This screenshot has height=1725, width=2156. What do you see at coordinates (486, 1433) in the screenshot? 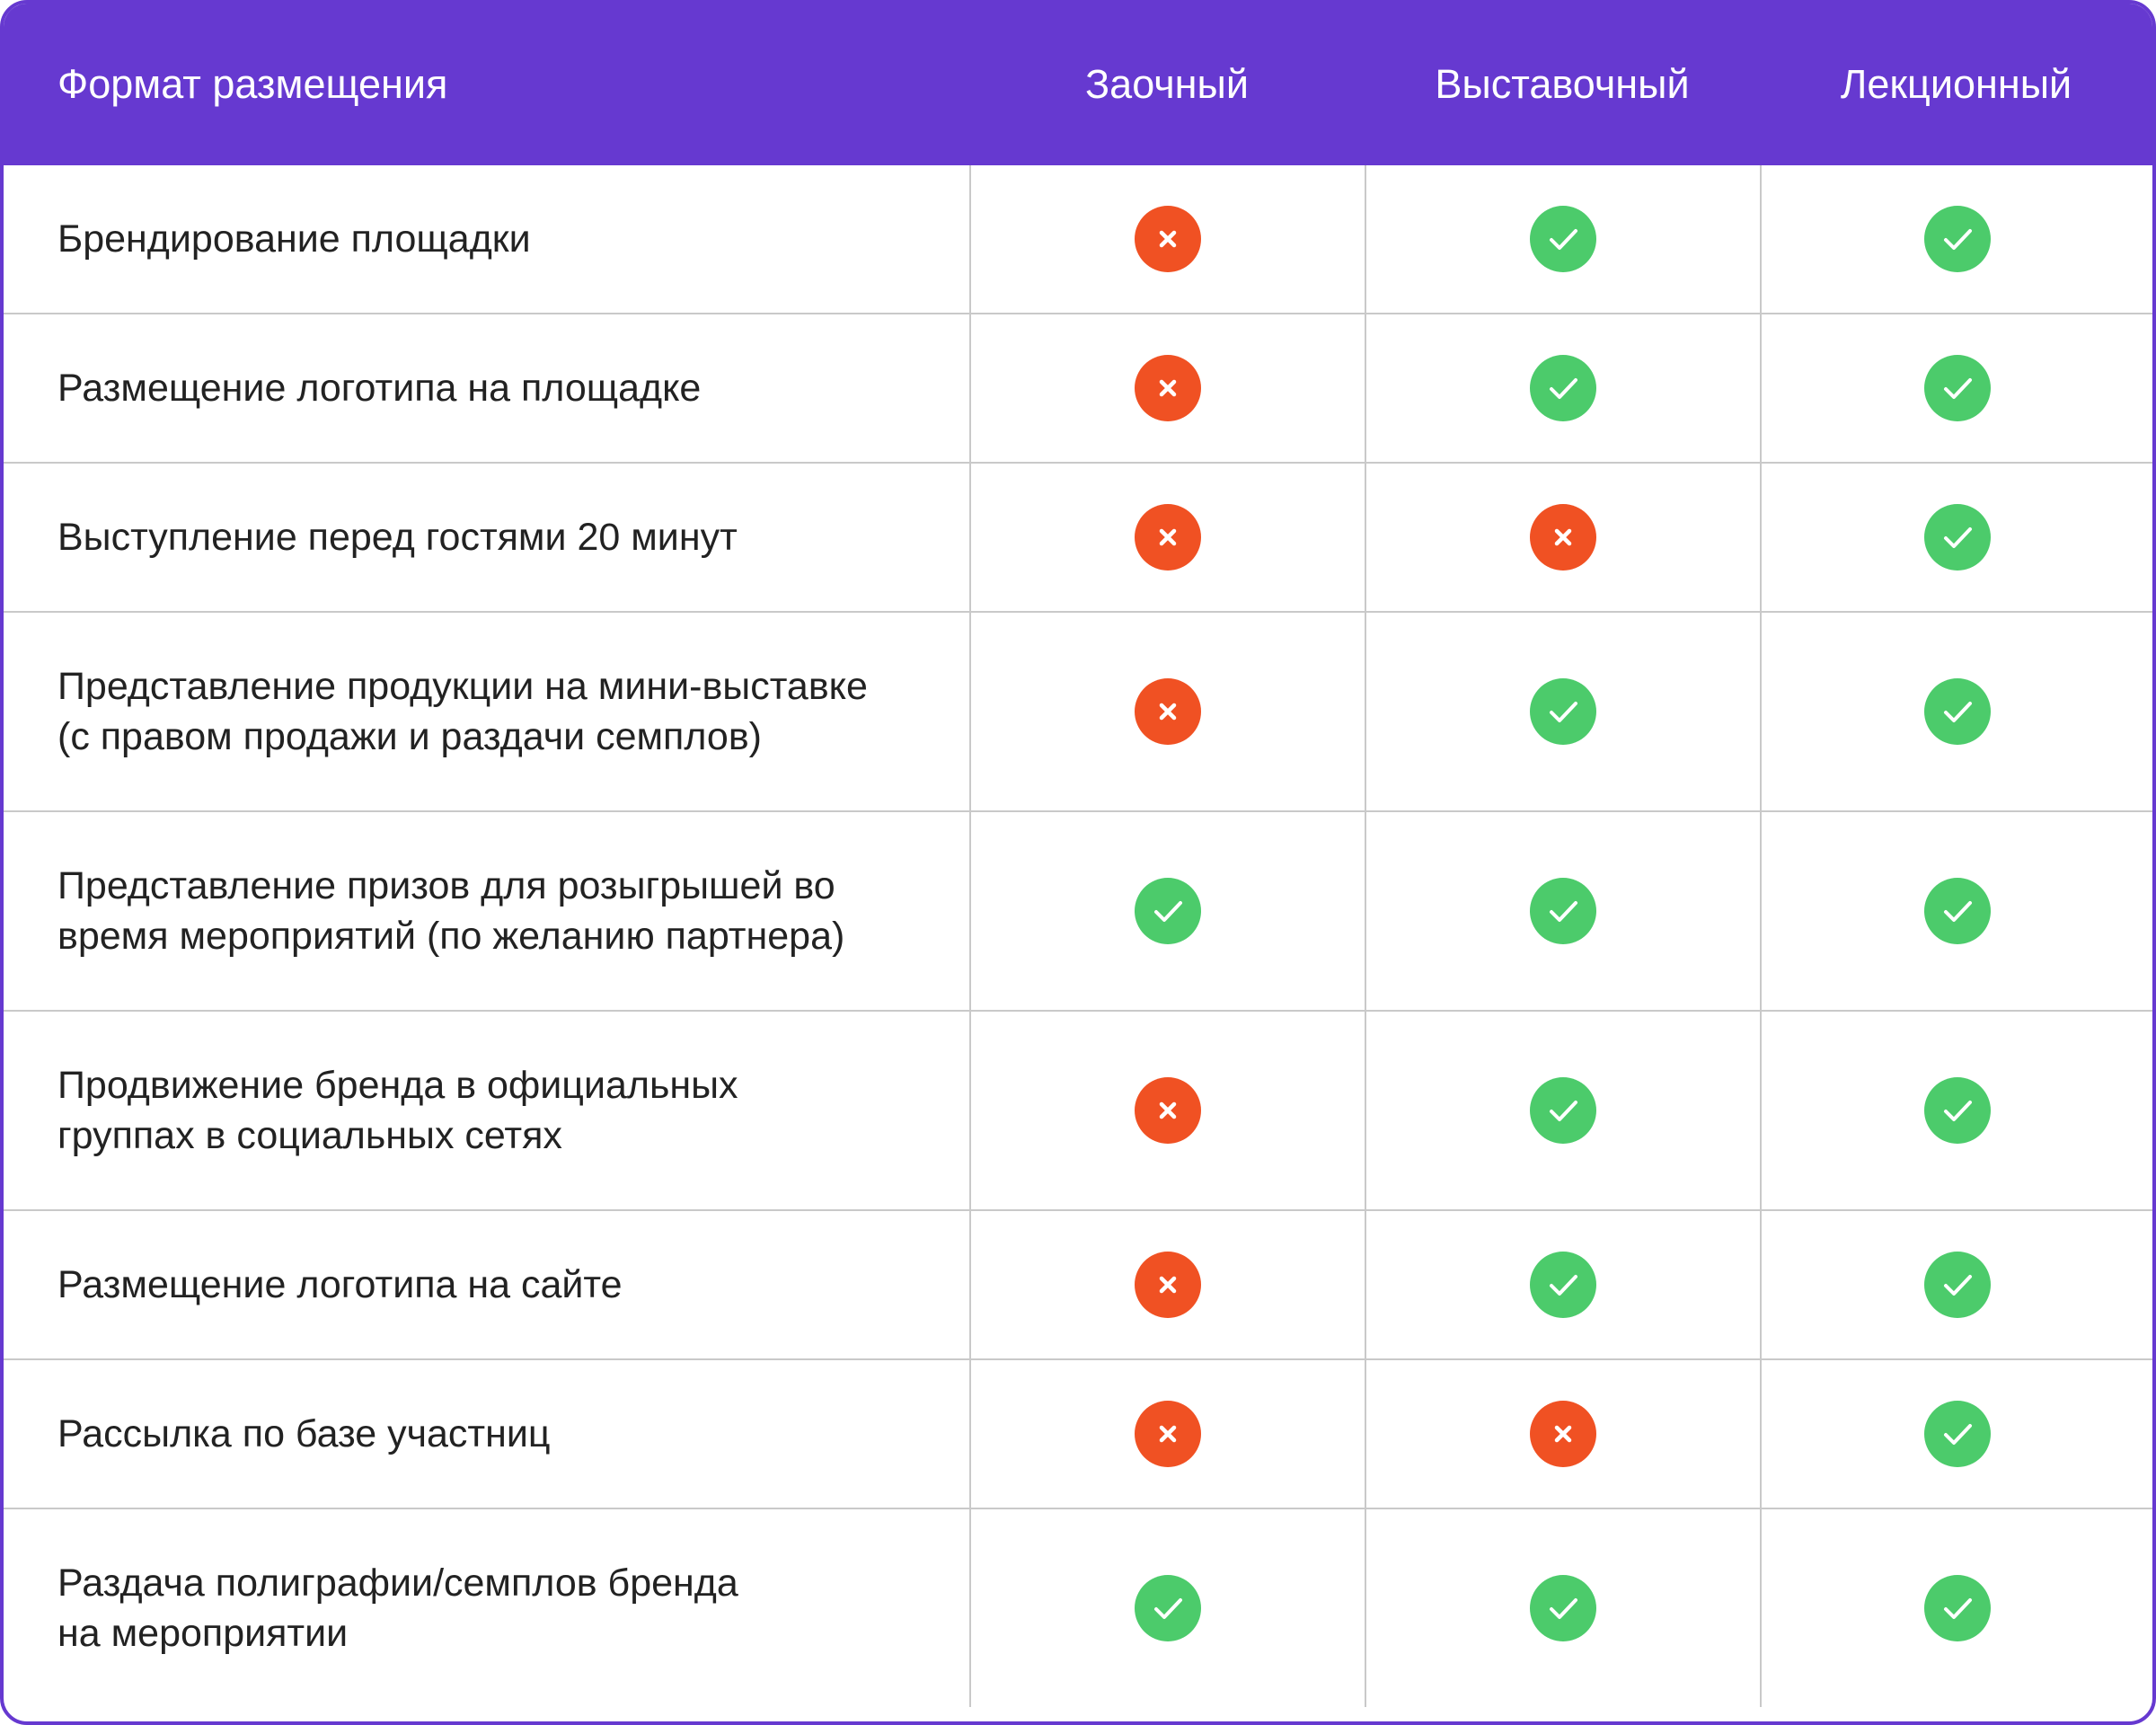
I see `row-label: Рассылка по базе участниц` at bounding box center [486, 1433].